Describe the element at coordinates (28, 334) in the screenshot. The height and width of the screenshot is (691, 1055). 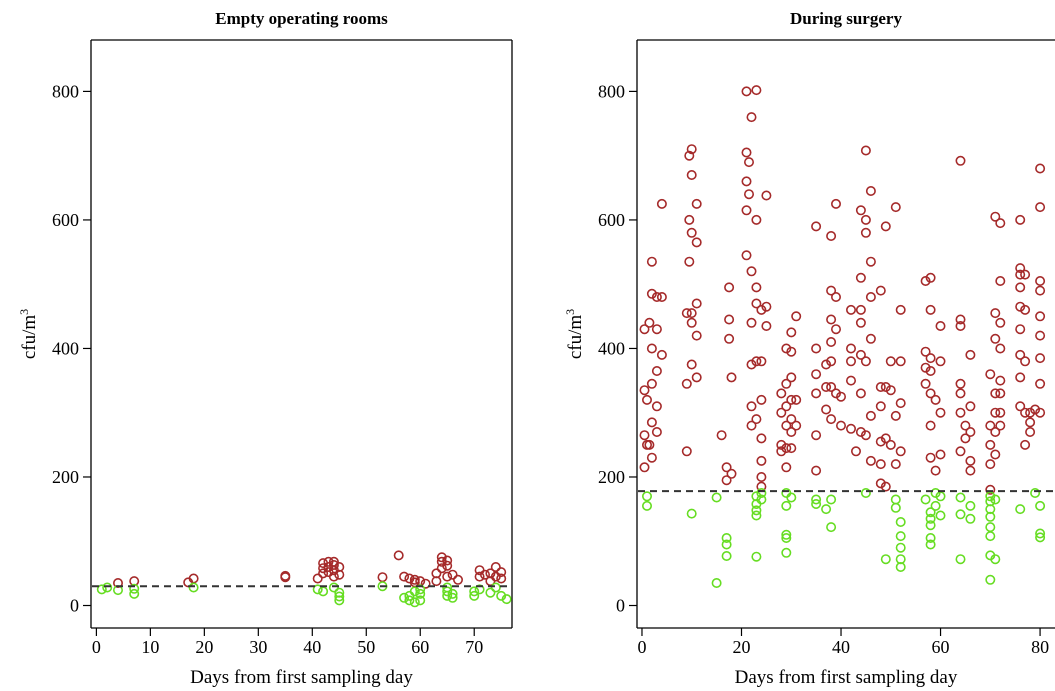
I see `y-axis-label: cfu/m3` at that location.